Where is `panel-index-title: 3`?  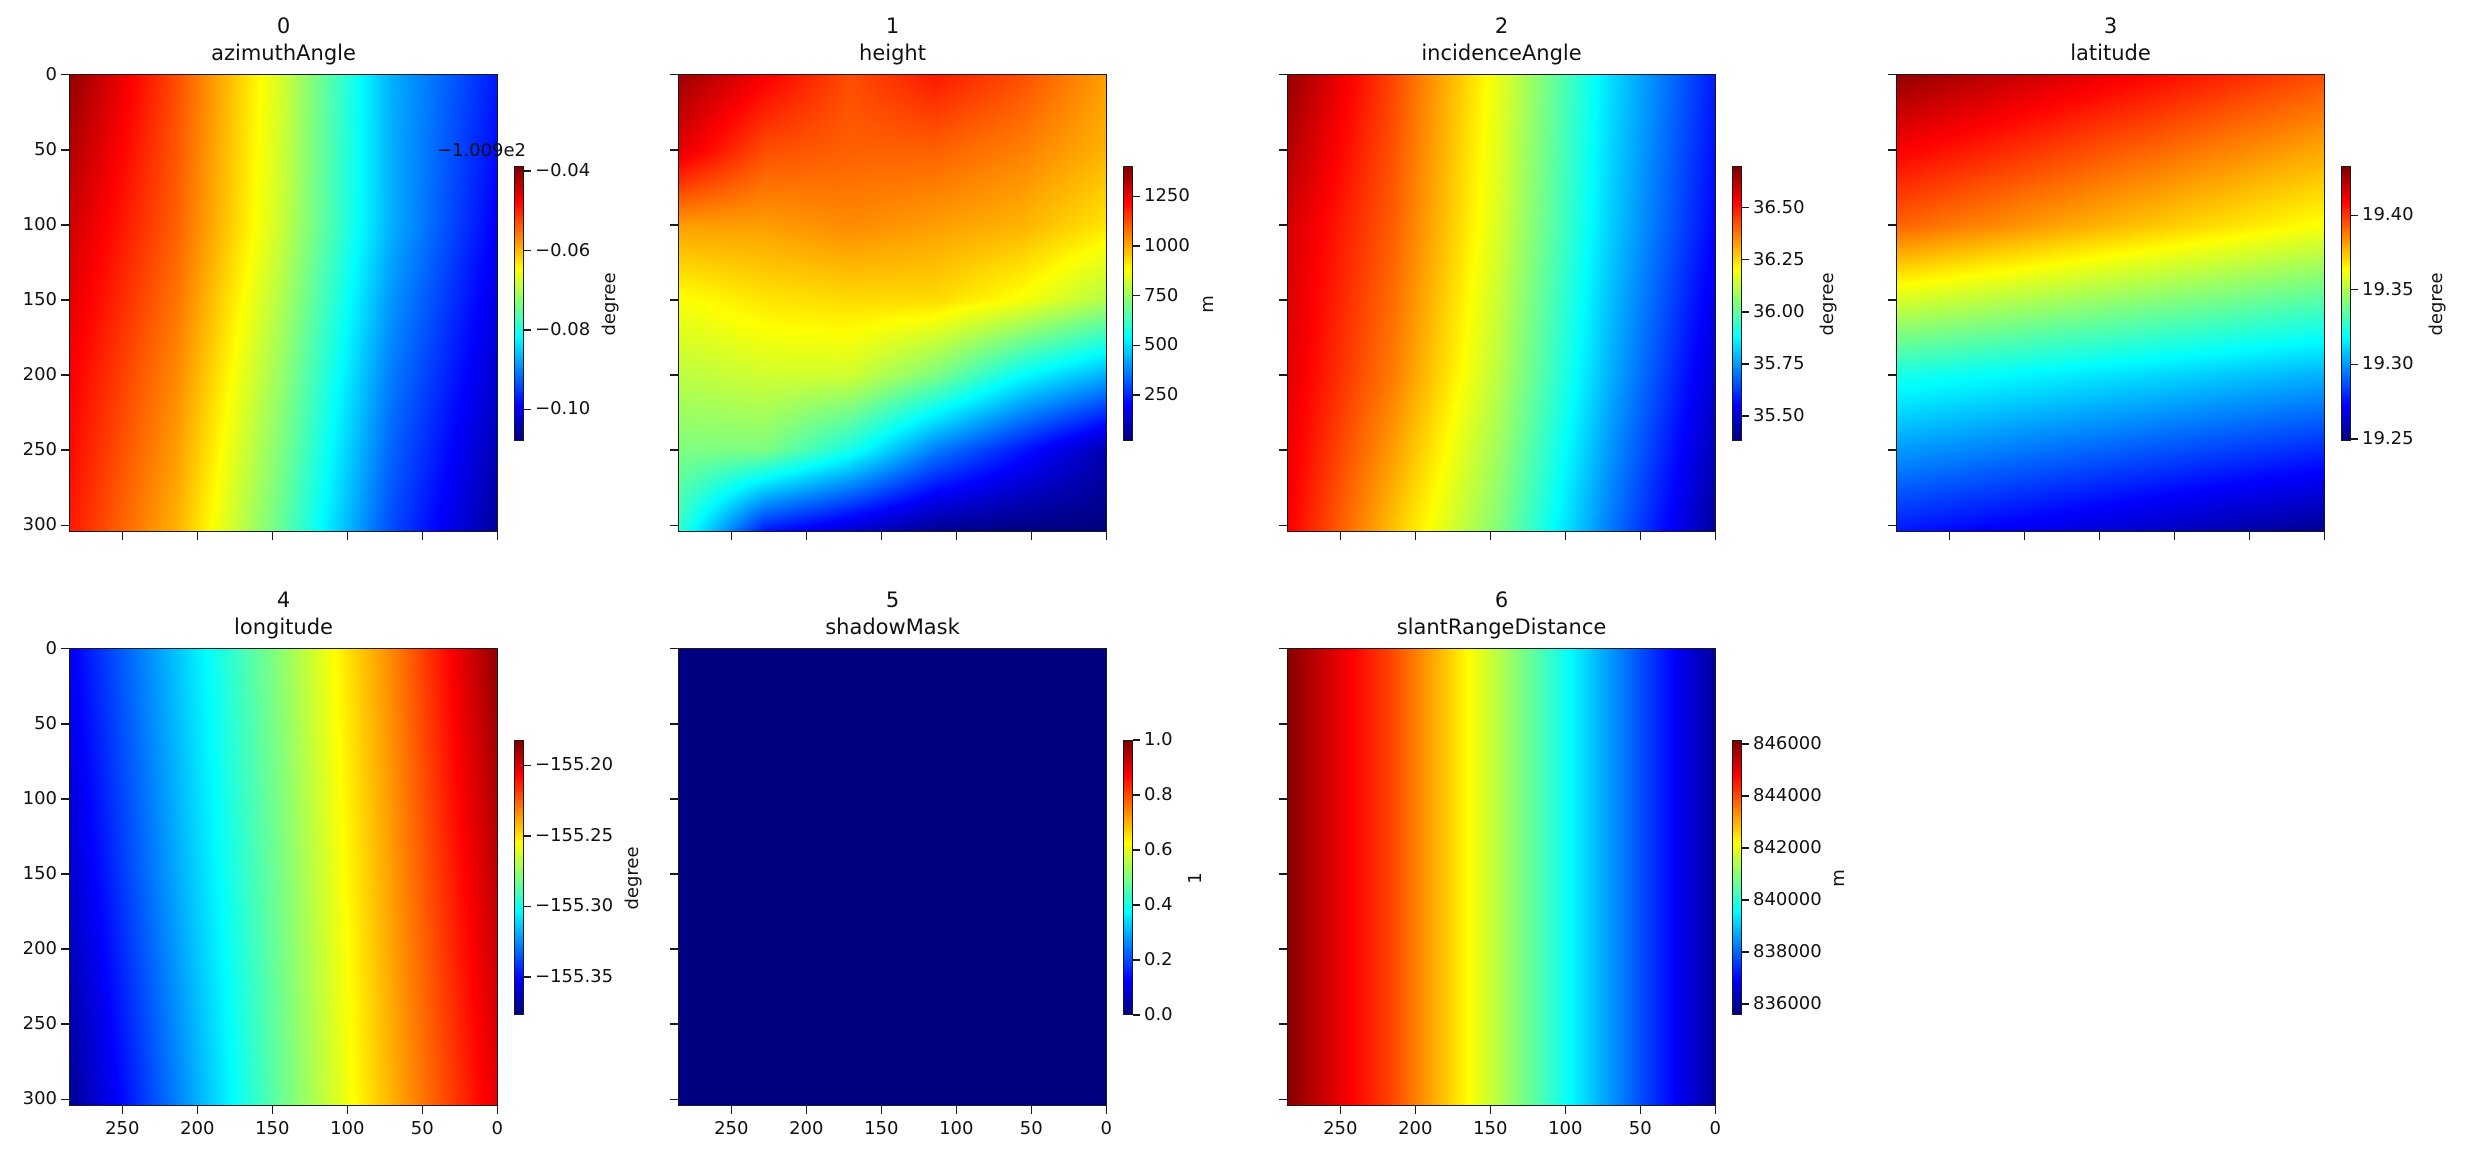 panel-index-title: 3 is located at coordinates (2110, 26).